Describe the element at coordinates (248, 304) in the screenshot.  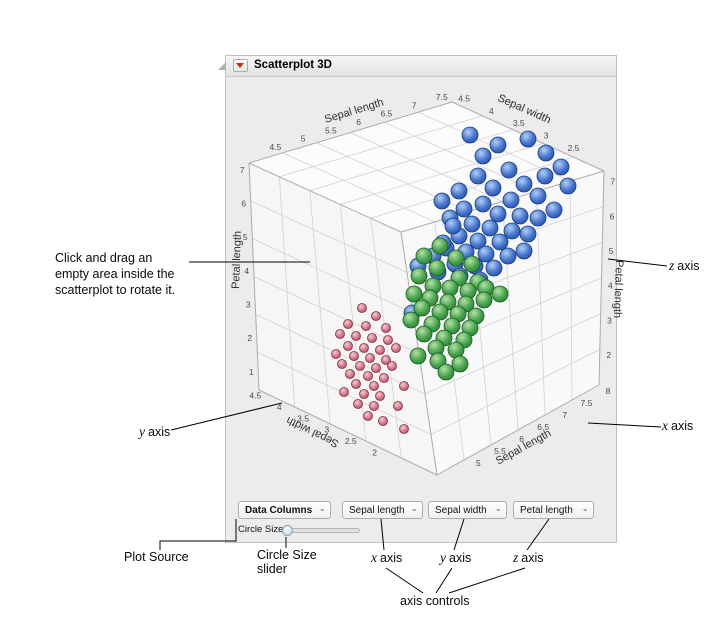
I see `tick-label: 3` at that location.